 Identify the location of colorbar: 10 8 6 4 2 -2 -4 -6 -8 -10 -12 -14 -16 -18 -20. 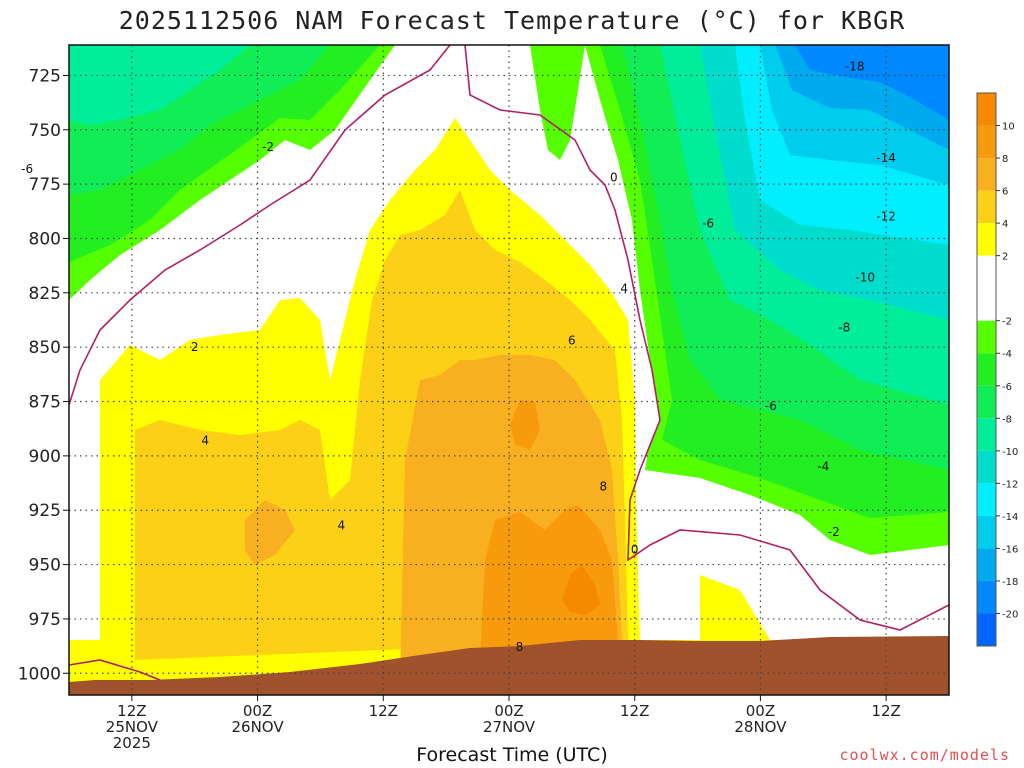
(997, 369).